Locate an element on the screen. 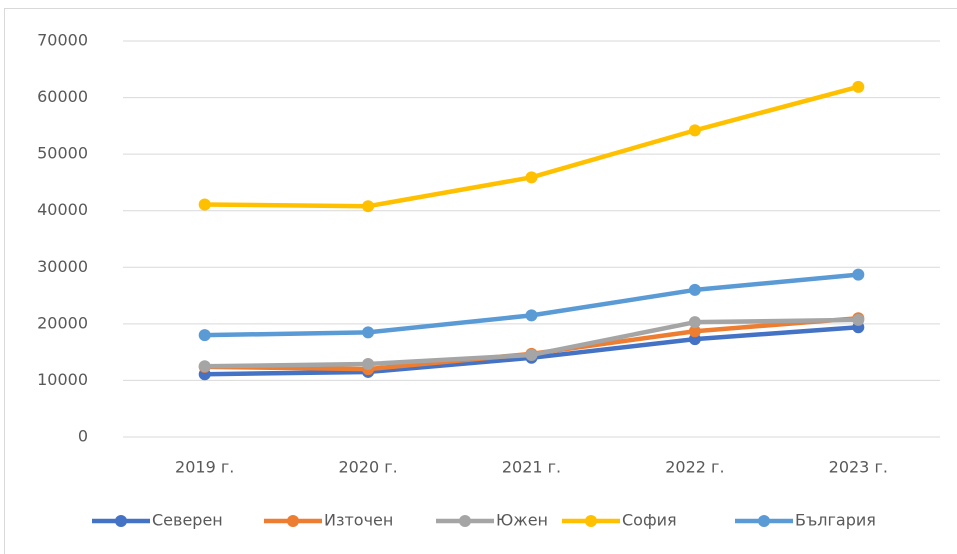 This screenshot has width=957, height=554. x-tick-label: 2021 г. is located at coordinates (531, 467).